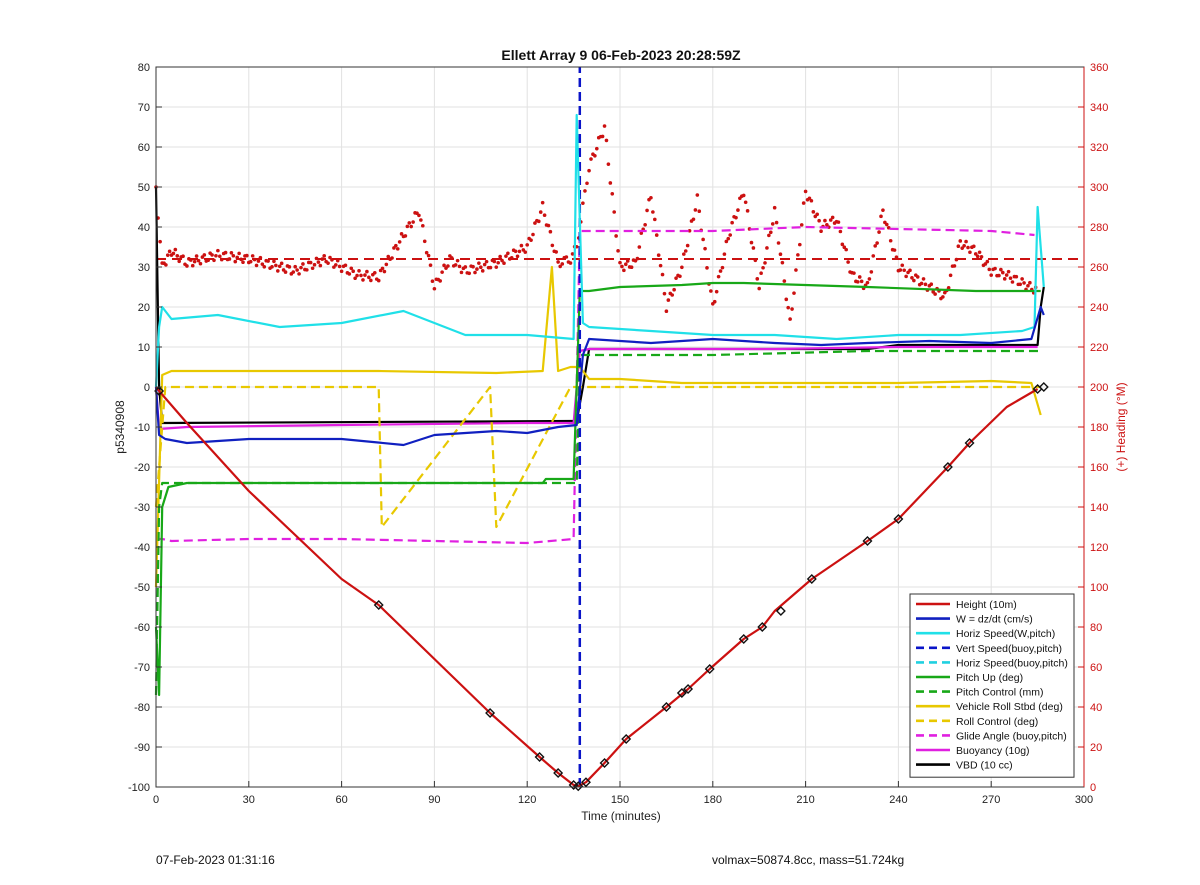 This screenshot has width=1200, height=885. I want to click on y-tick-label: -100, so click(139, 788).